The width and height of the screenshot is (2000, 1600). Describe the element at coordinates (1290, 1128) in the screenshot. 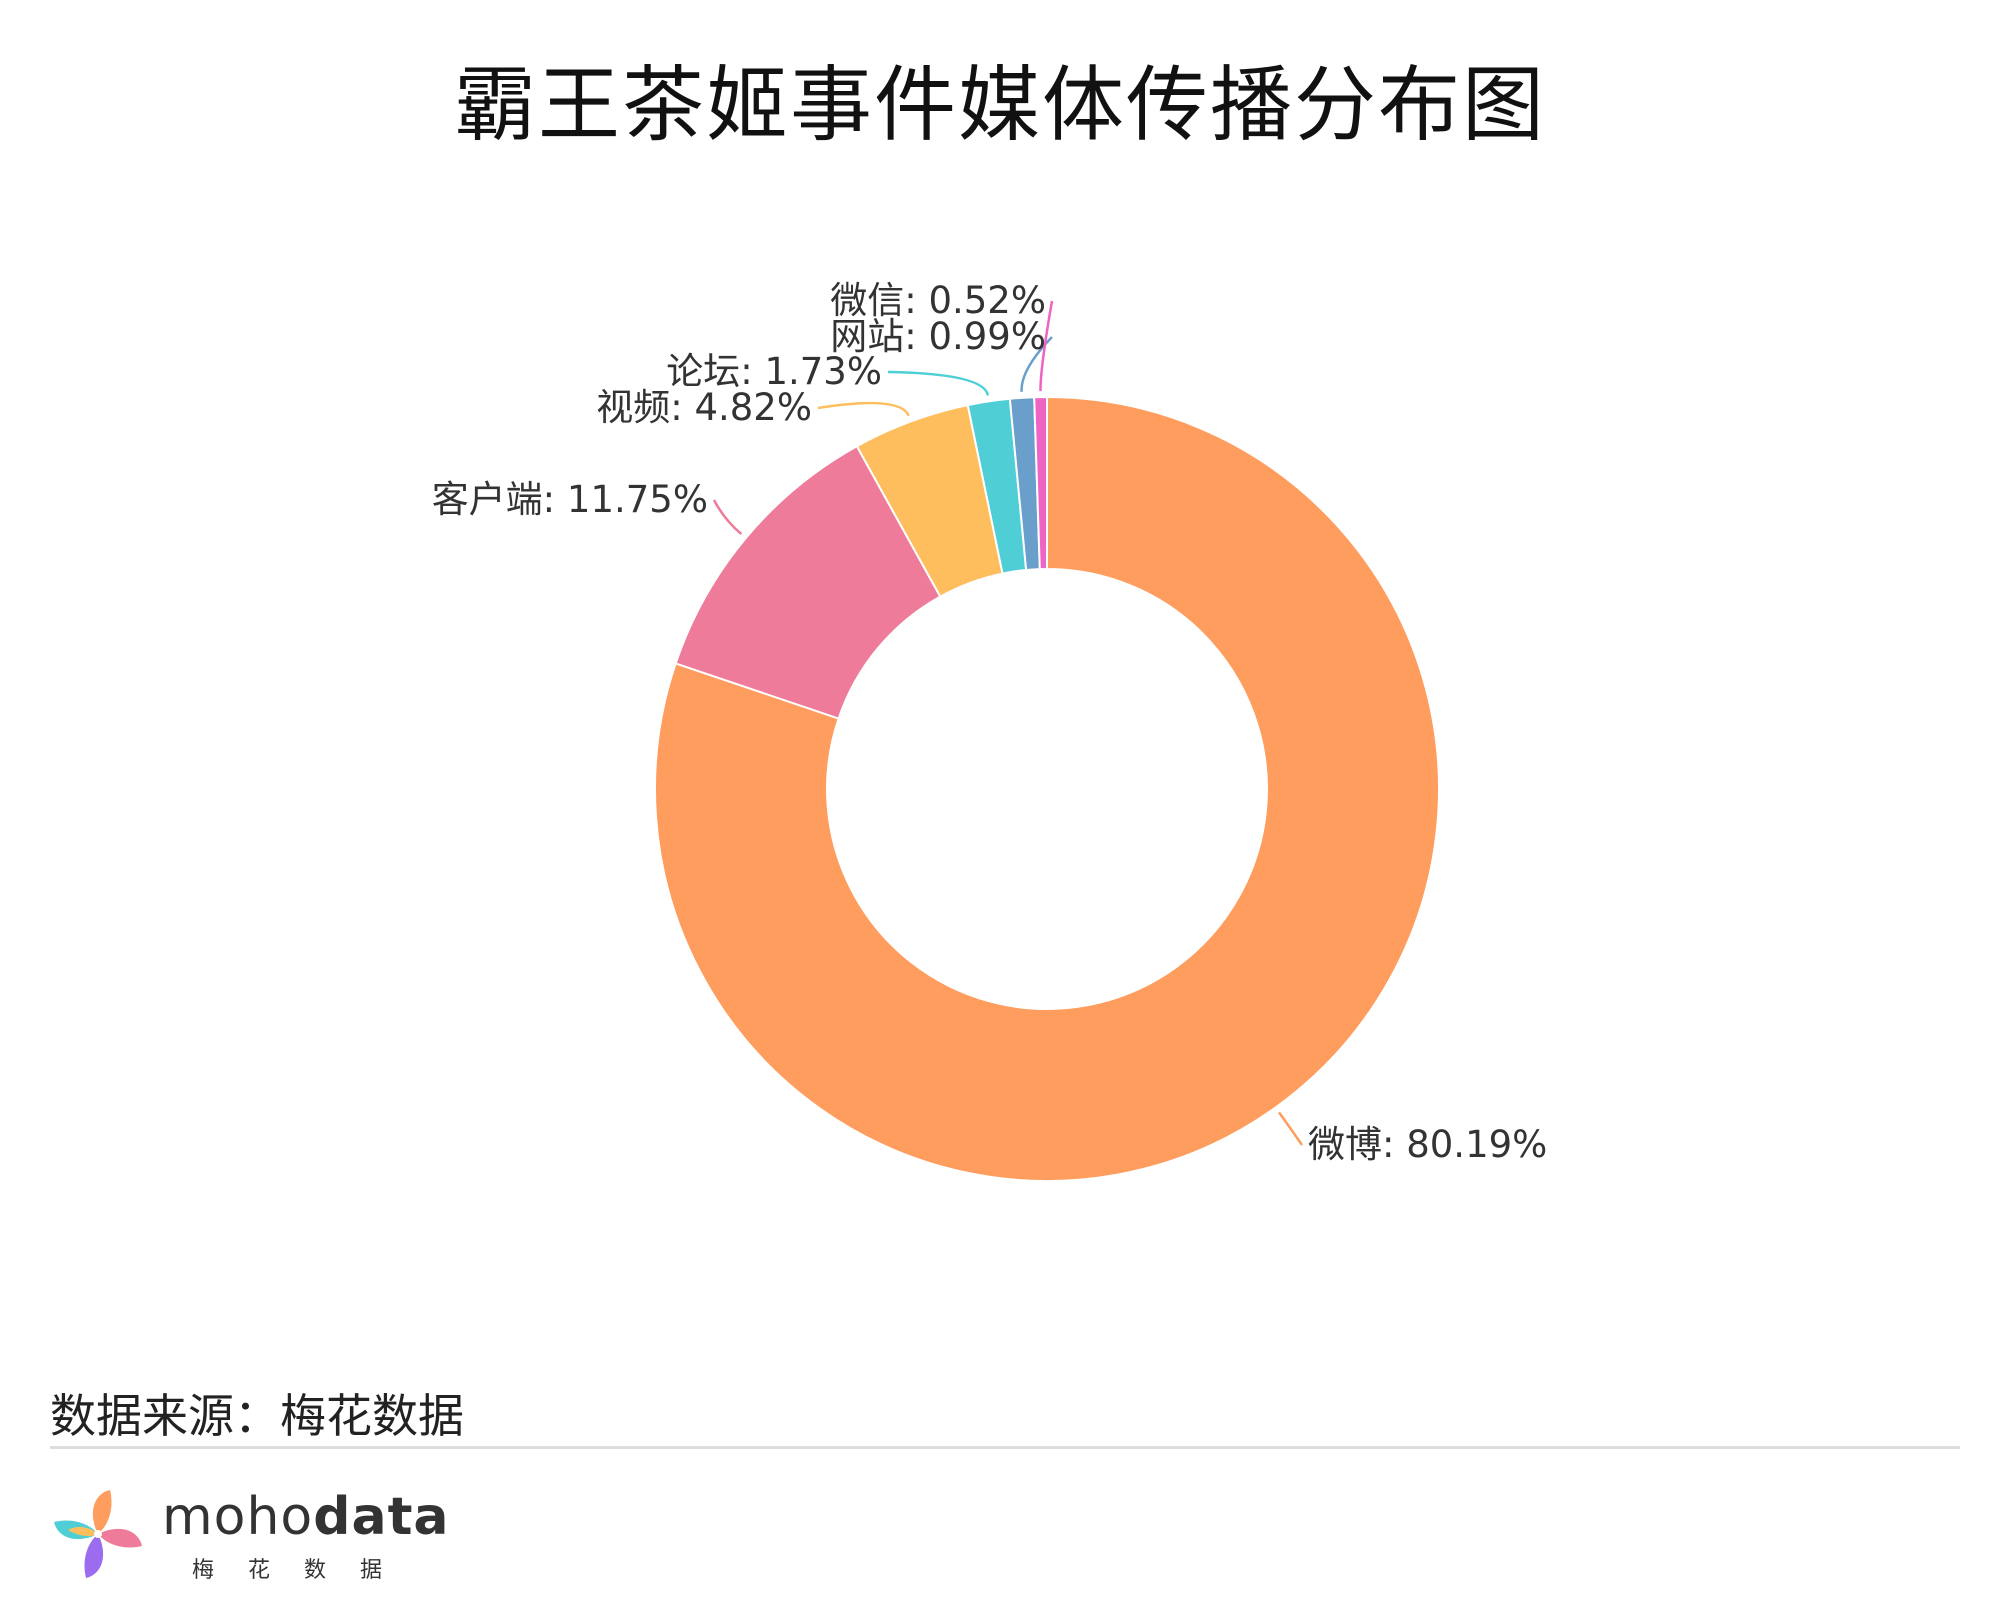

I see `leader-line-微博` at that location.